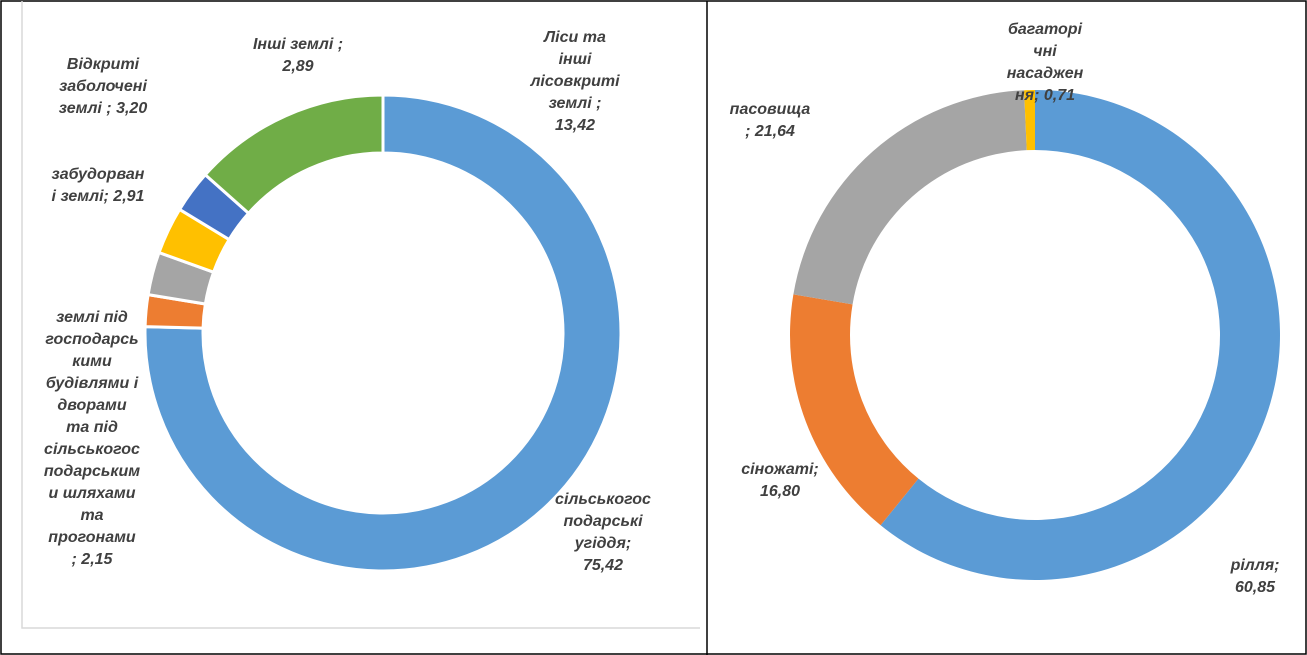 This screenshot has width=1307, height=655. Describe the element at coordinates (103, 86) in the screenshot. I see `data-label: заболочені` at that location.